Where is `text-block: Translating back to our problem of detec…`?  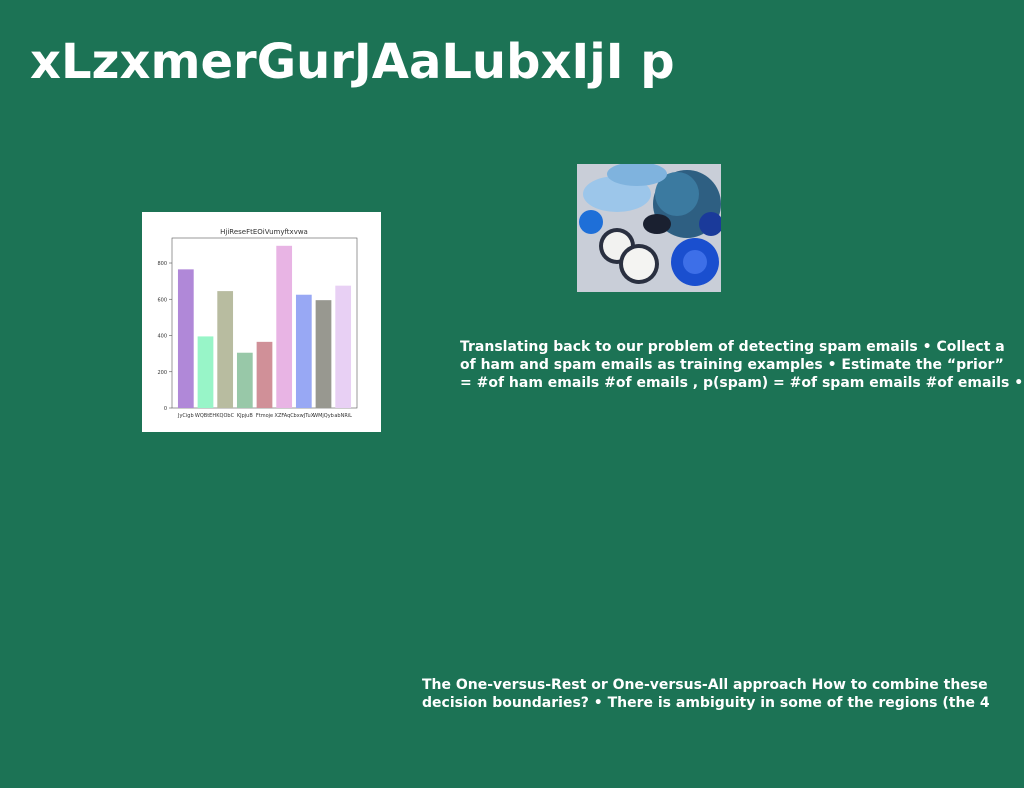 text-block: Translating back to our problem of detec… is located at coordinates (742, 365).